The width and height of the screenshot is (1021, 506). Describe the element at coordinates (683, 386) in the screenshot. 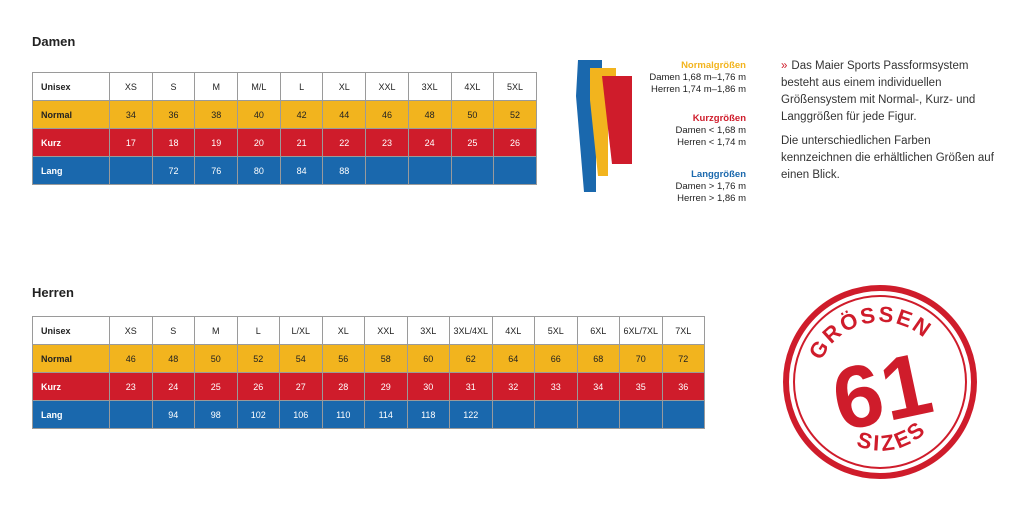

I see `size-value-cell: 36` at that location.